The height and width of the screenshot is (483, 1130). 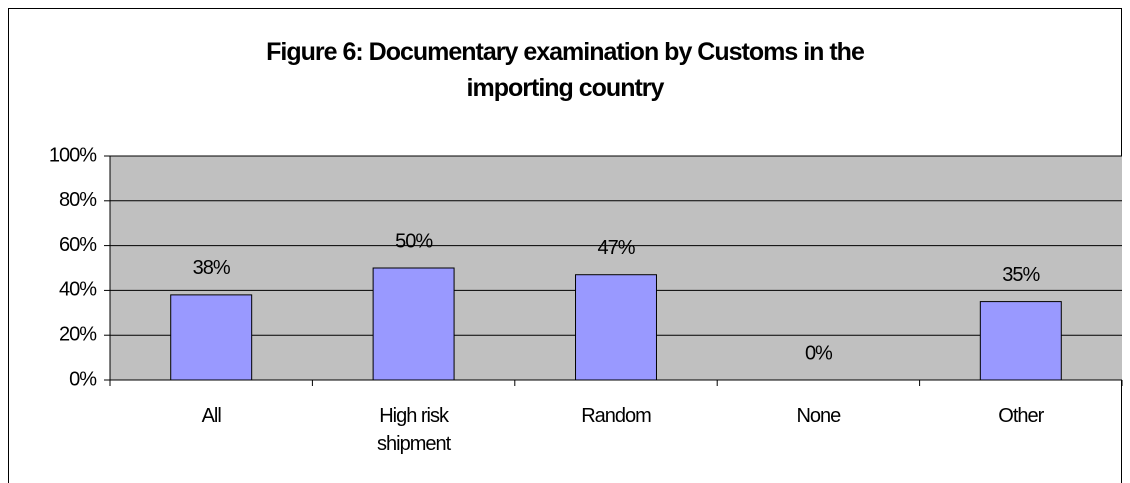 What do you see at coordinates (414, 241) in the screenshot?
I see `data-label: 50%` at bounding box center [414, 241].